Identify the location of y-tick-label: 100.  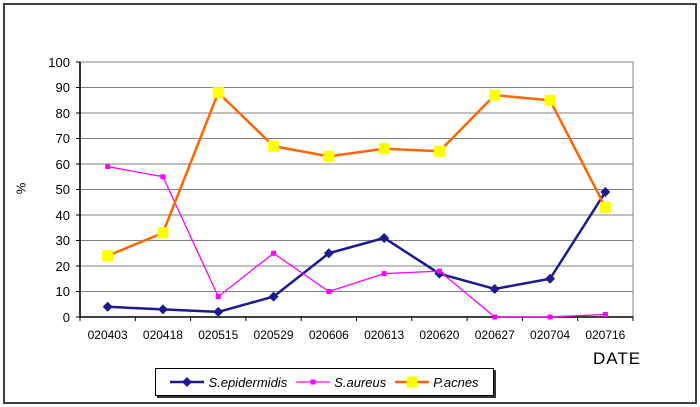
(59, 62).